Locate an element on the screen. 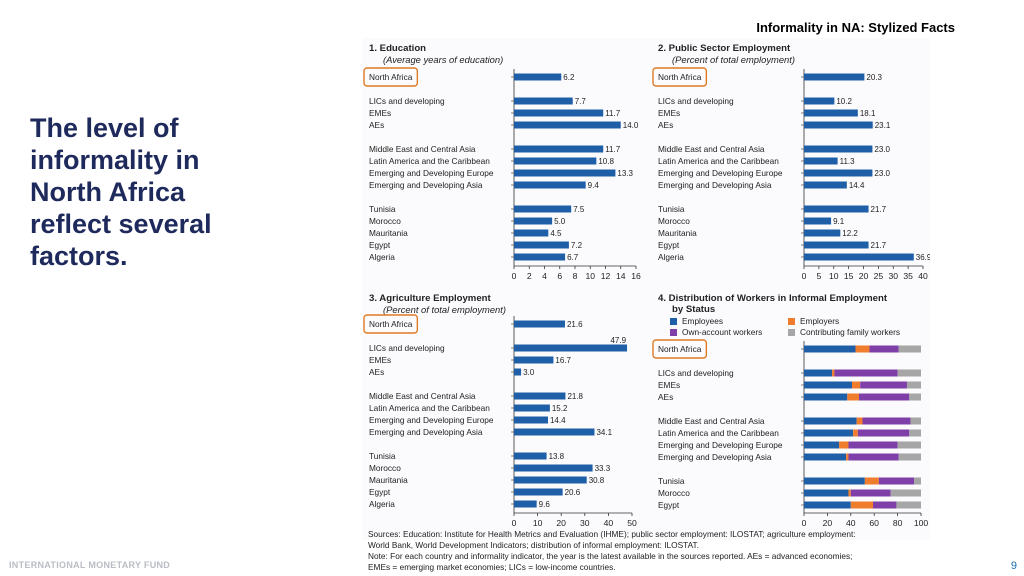 The width and height of the screenshot is (1024, 576). data-label: 33.3 is located at coordinates (603, 468).